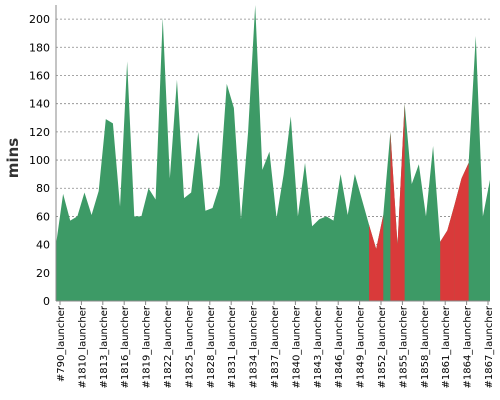 This screenshot has height=400, width=500. Describe the element at coordinates (232, 346) in the screenshot. I see `x-tick-label: #1831_launcher` at that location.